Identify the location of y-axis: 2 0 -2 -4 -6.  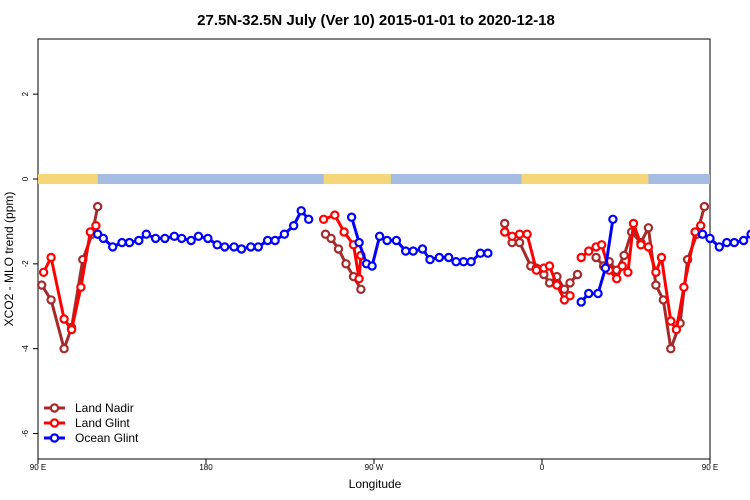
(29, 264).